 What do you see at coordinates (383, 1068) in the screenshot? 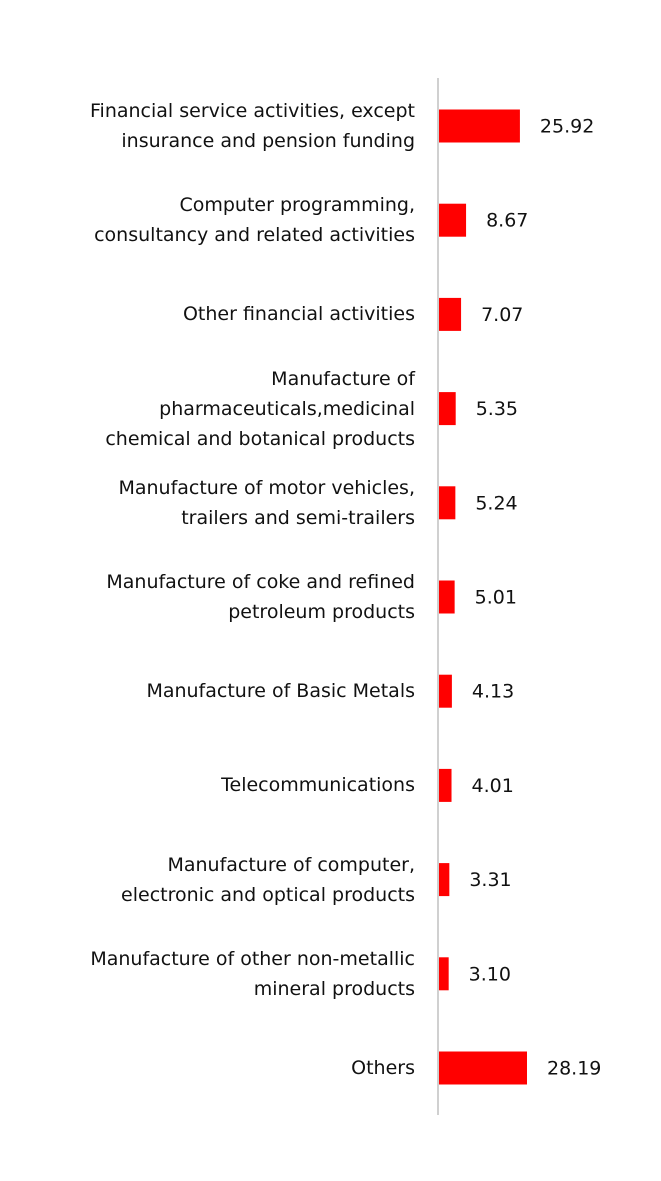
I see `category-label: Others` at bounding box center [383, 1068].